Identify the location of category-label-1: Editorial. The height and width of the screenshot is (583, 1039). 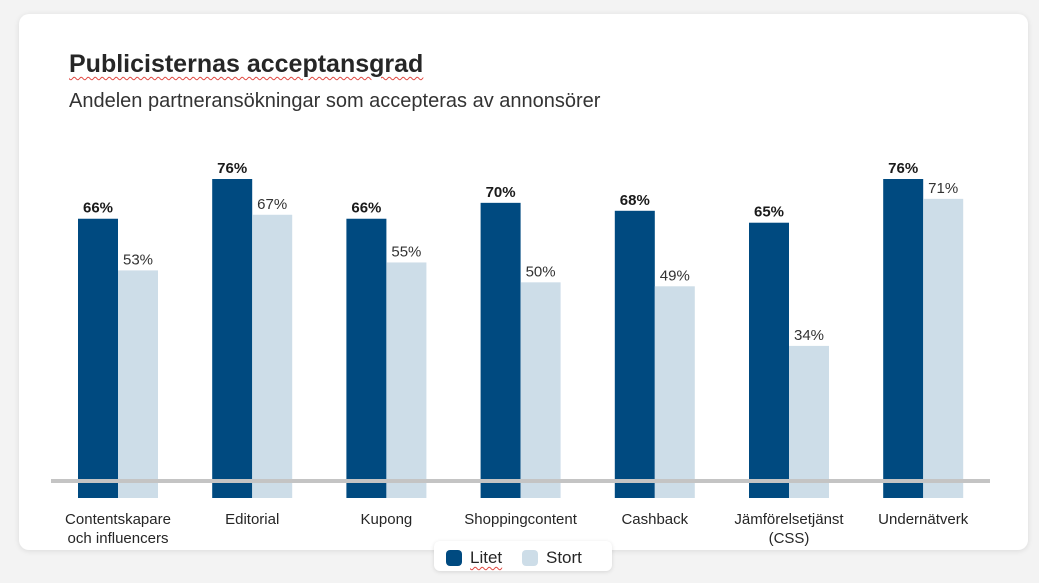
(252, 519).